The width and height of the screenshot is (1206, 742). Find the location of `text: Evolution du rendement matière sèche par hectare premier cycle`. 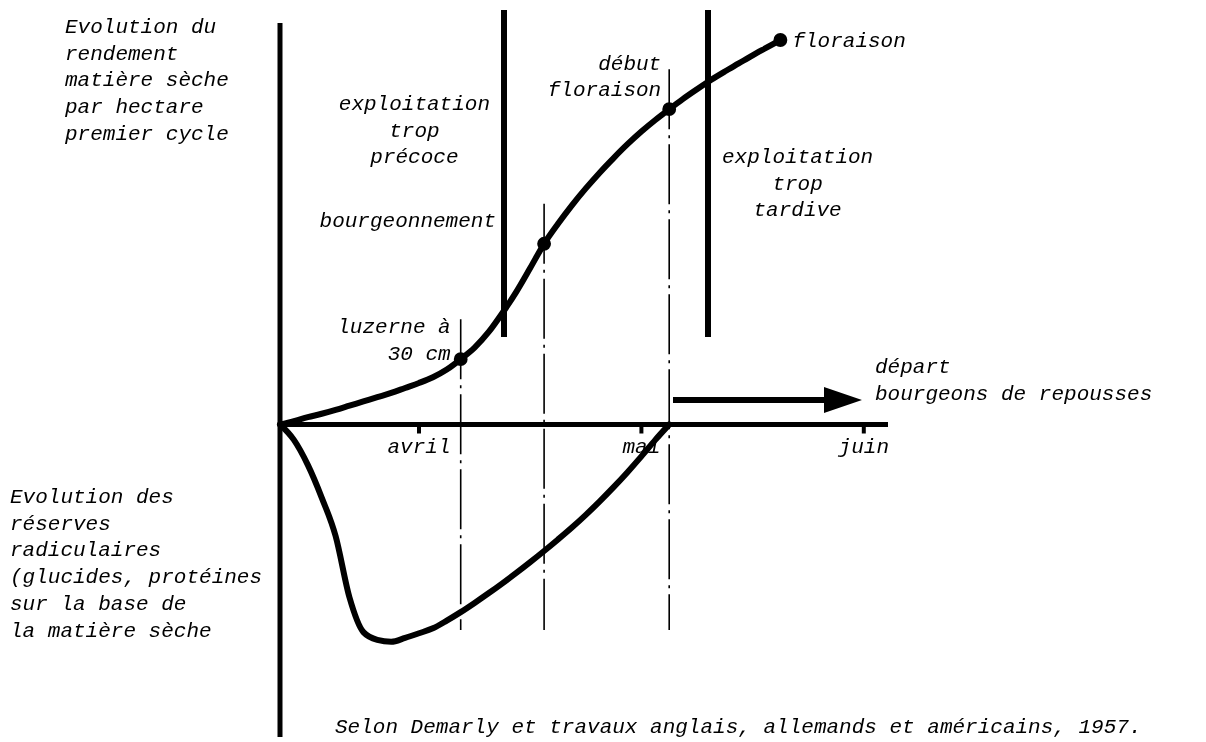

text: Evolution du rendement matière sèche par hectare premier cycle is located at coordinates (146, 81).